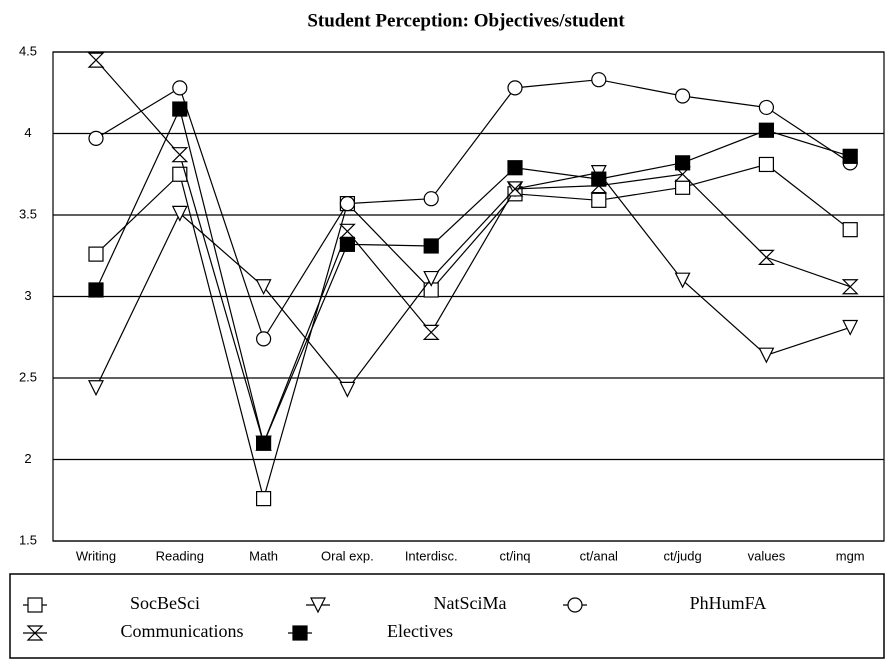 This screenshot has width=886, height=664. I want to click on y-tick-label: 2.5, so click(28, 376).